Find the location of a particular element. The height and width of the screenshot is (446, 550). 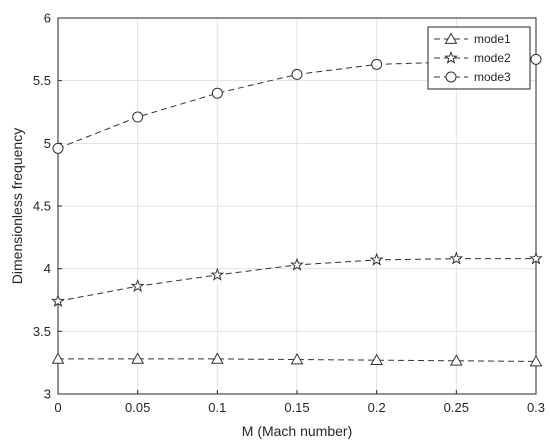

y-tick-label: 4 is located at coordinates (47, 268).